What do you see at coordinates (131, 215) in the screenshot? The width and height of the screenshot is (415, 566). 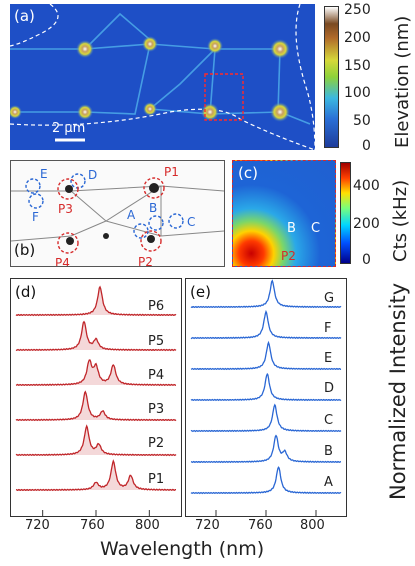 I see `marker-A: A` at bounding box center [131, 215].